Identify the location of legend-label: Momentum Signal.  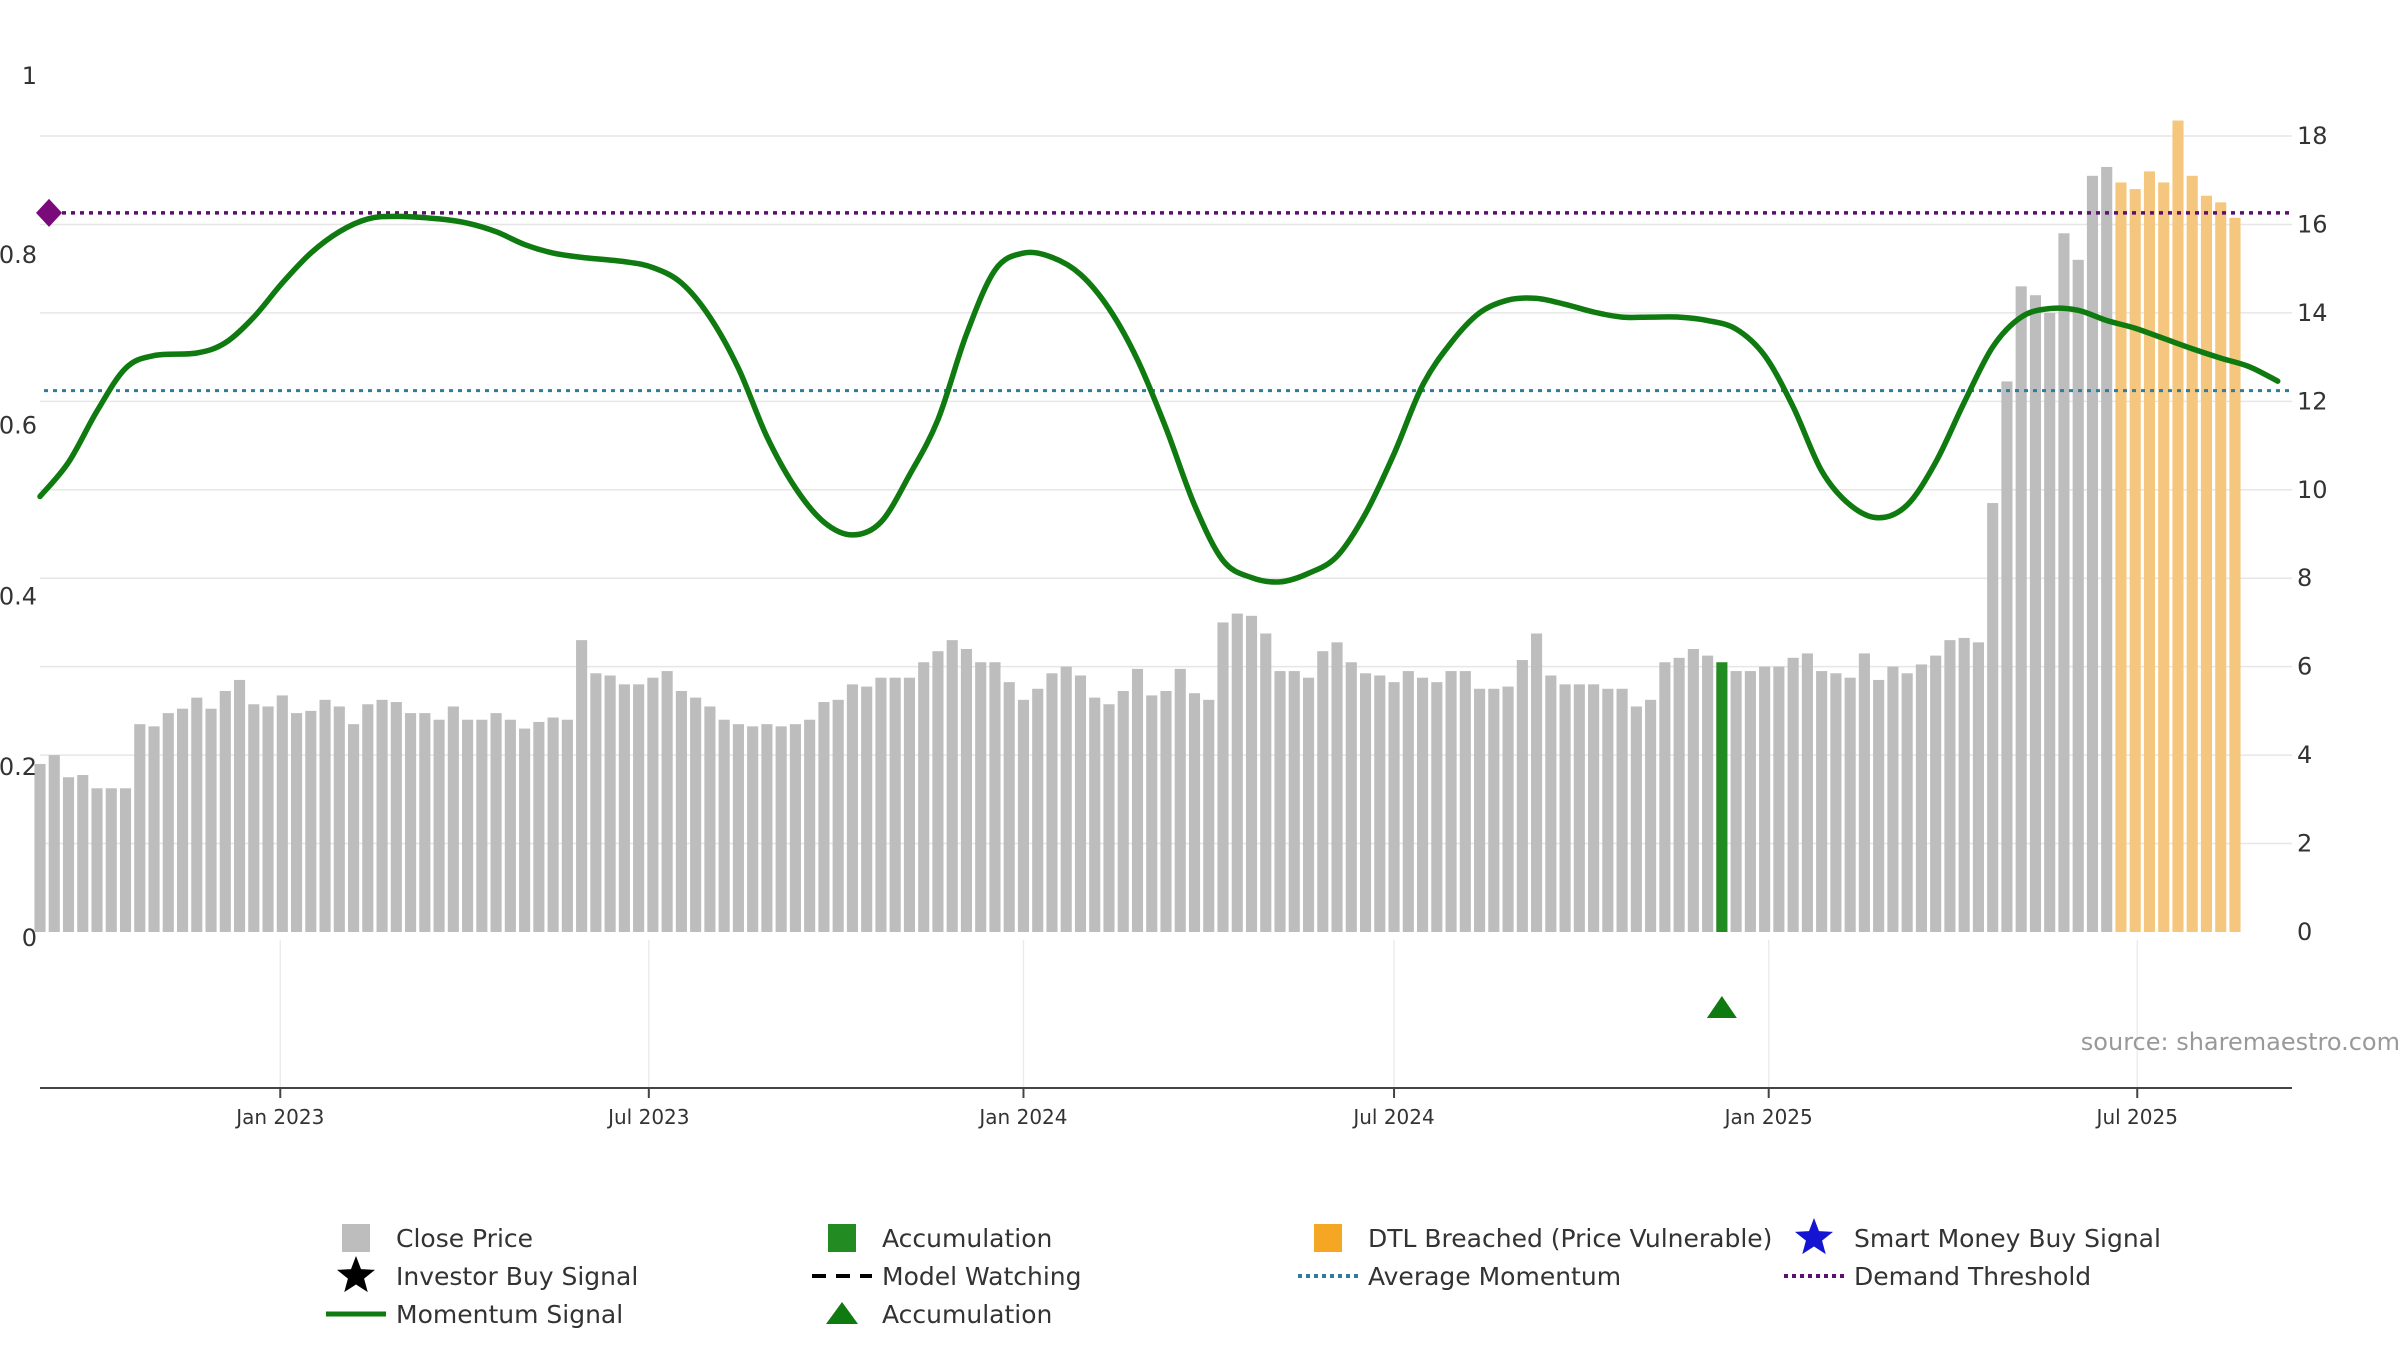
(509, 1314).